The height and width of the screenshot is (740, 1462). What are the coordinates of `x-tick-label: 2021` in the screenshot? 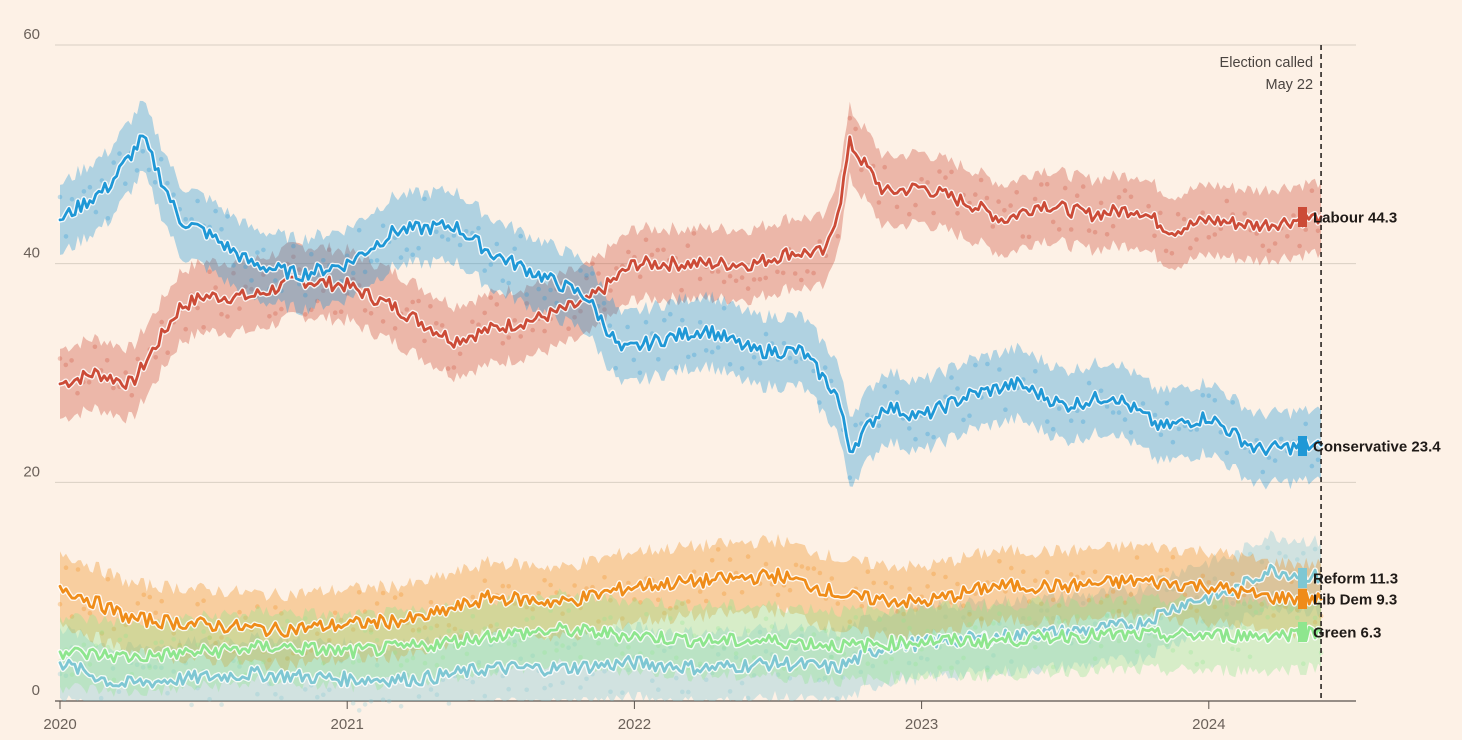 It's located at (347, 724).